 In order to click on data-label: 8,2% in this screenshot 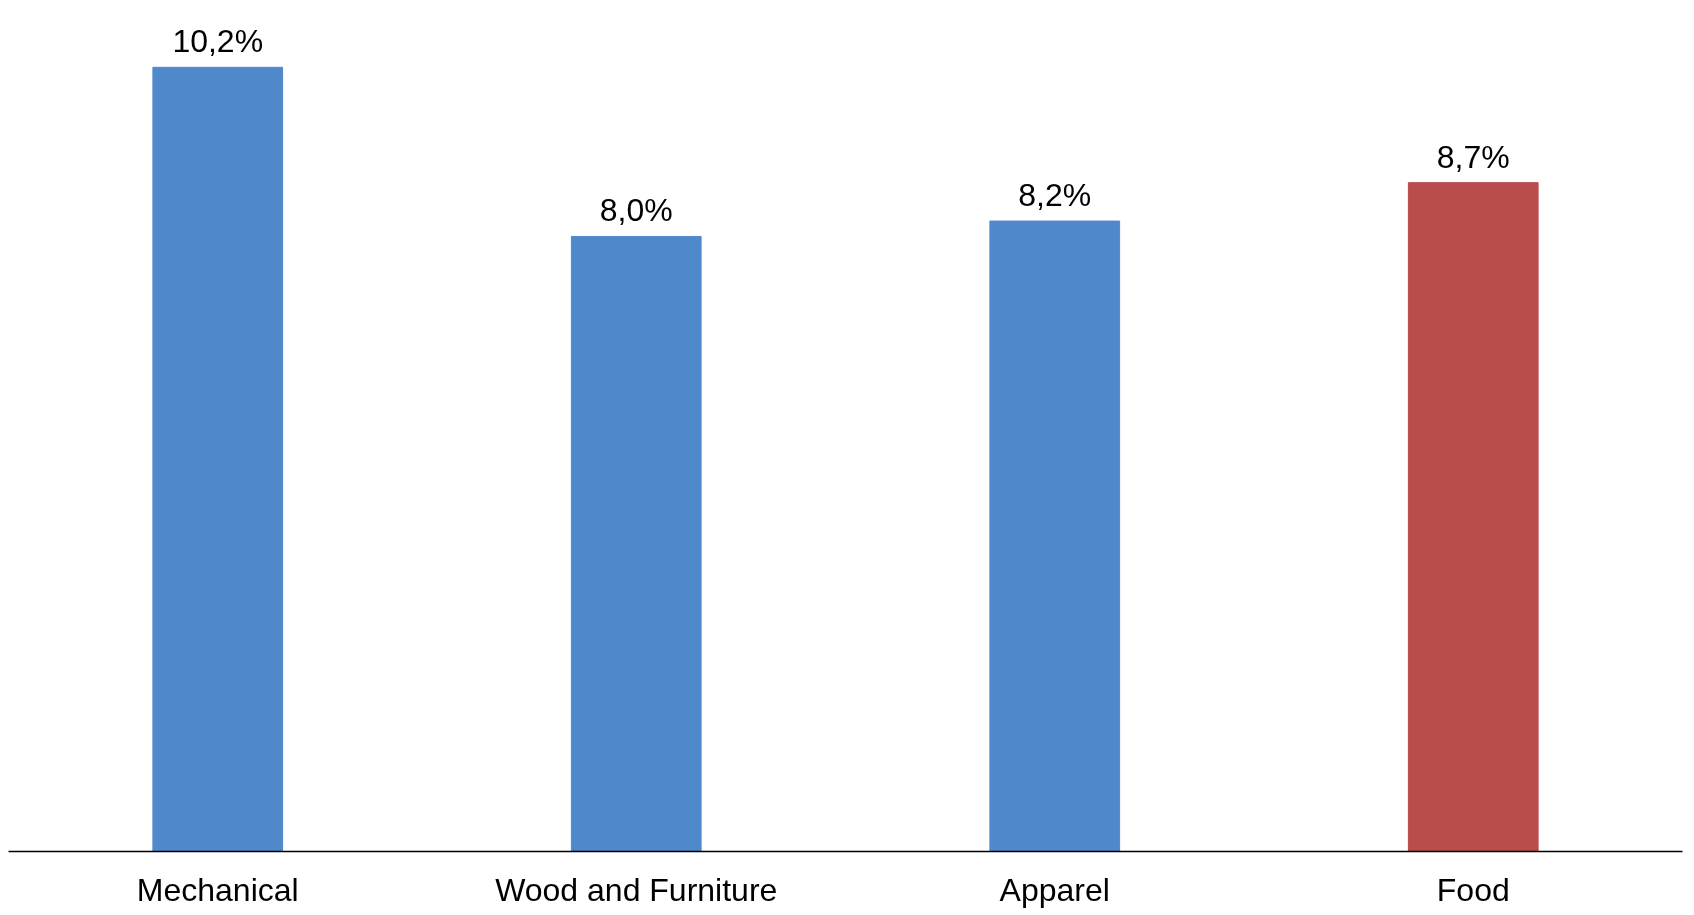, I will do `click(1055, 195)`.